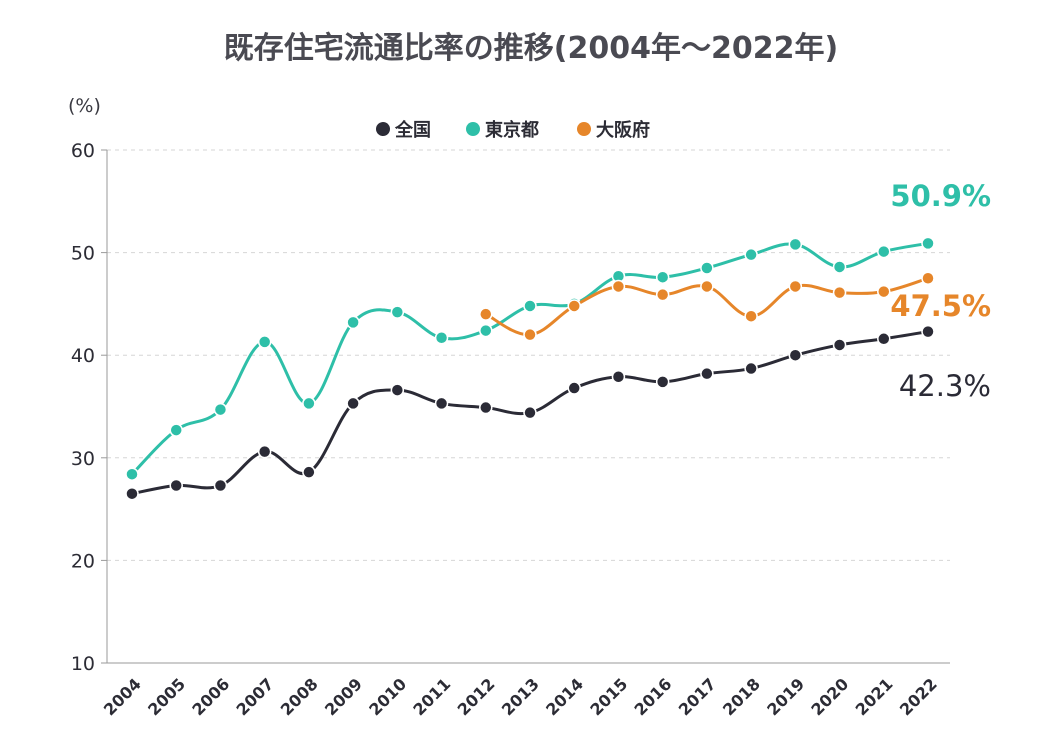 This screenshot has width=1062, height=749. Describe the element at coordinates (829, 696) in the screenshot. I see `x-tick-label: 2020` at that location.